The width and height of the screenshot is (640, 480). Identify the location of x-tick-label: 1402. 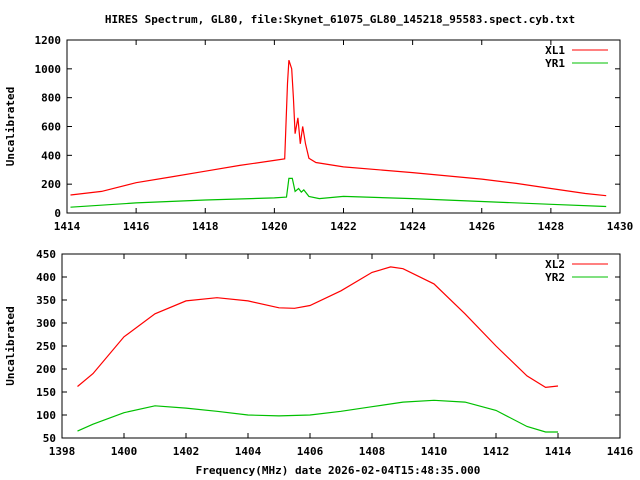
(186, 451).